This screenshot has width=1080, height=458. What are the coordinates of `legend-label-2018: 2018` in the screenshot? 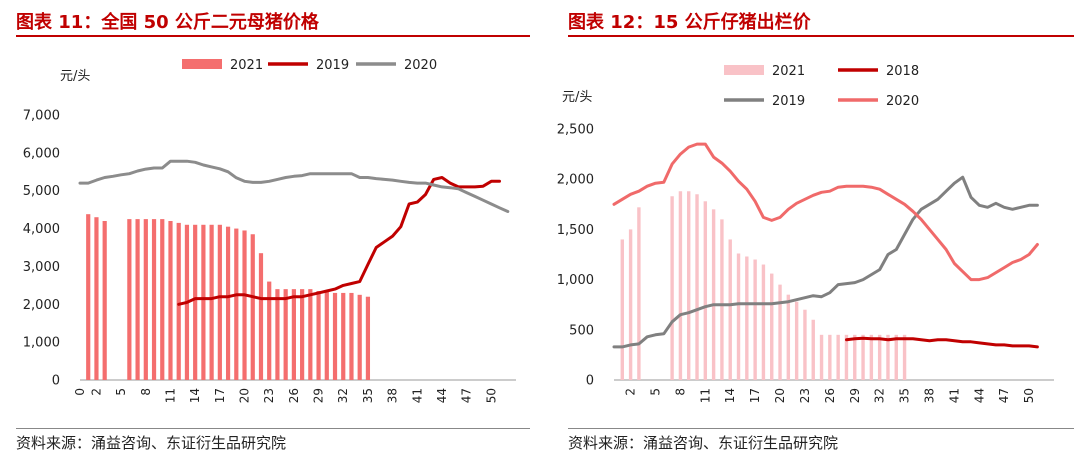 It's located at (902, 71).